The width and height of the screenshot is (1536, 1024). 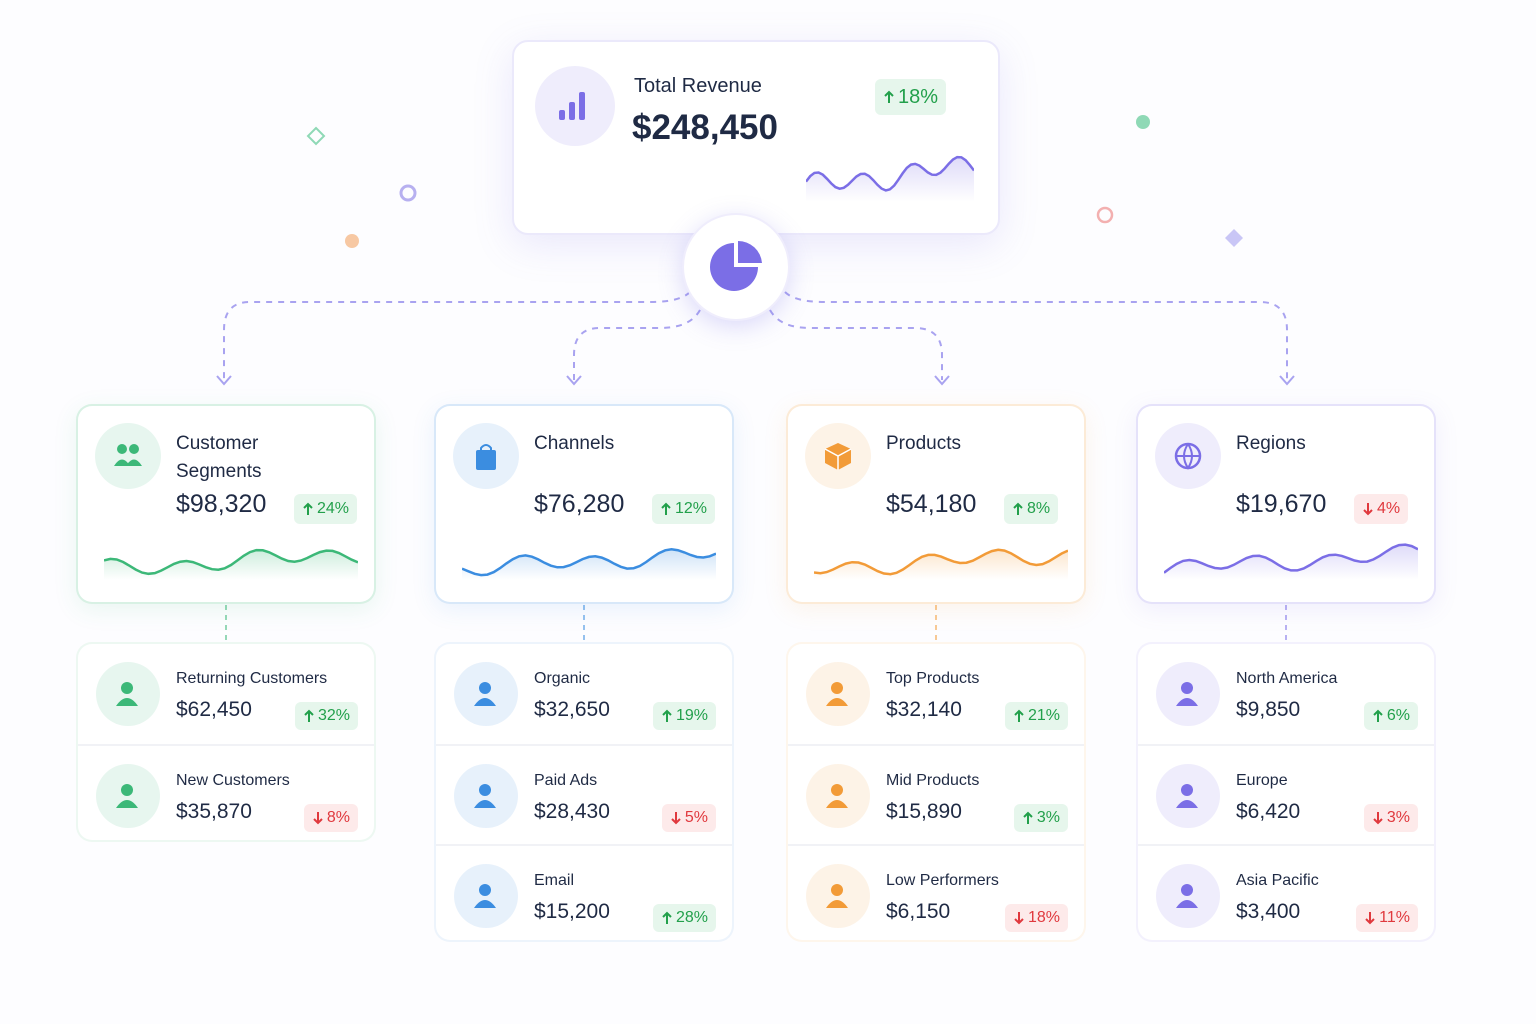 I want to click on item-label: Mid Products, so click(x=933, y=780).